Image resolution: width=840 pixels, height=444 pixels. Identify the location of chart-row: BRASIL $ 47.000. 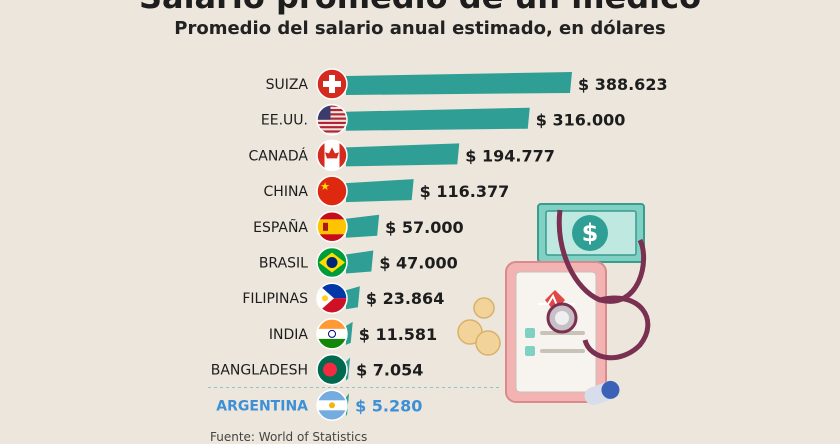
(358, 262).